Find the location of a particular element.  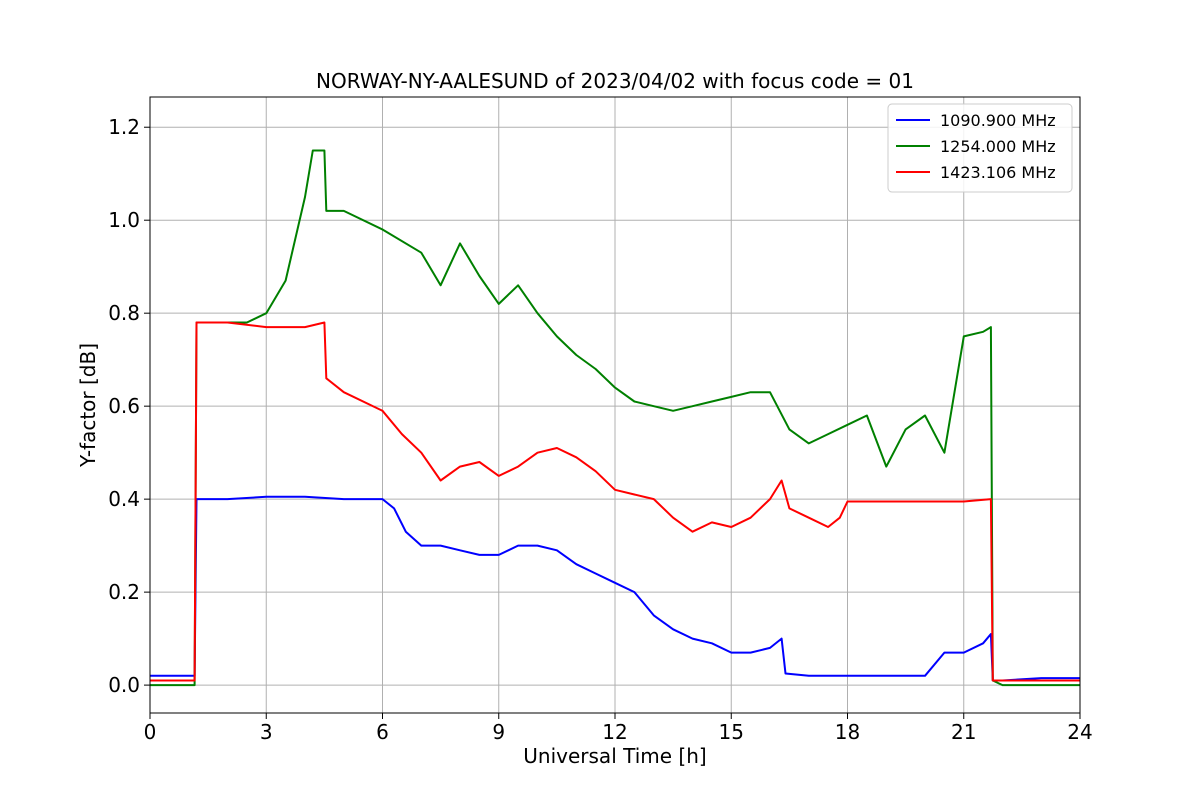

x-tick-label-2: 6 is located at coordinates (382, 732).